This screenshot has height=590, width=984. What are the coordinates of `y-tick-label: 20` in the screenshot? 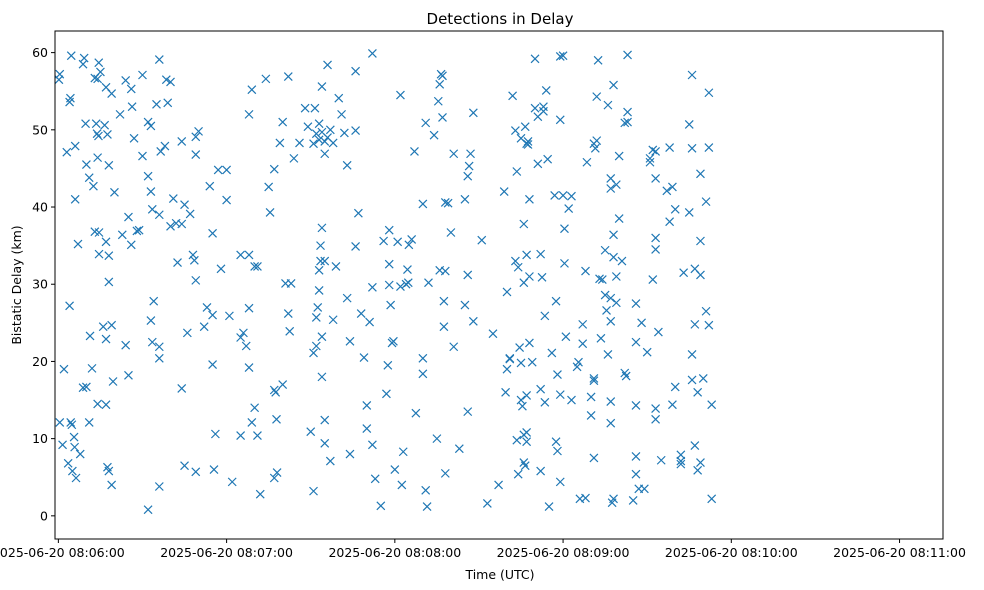 It's located at (40, 361).